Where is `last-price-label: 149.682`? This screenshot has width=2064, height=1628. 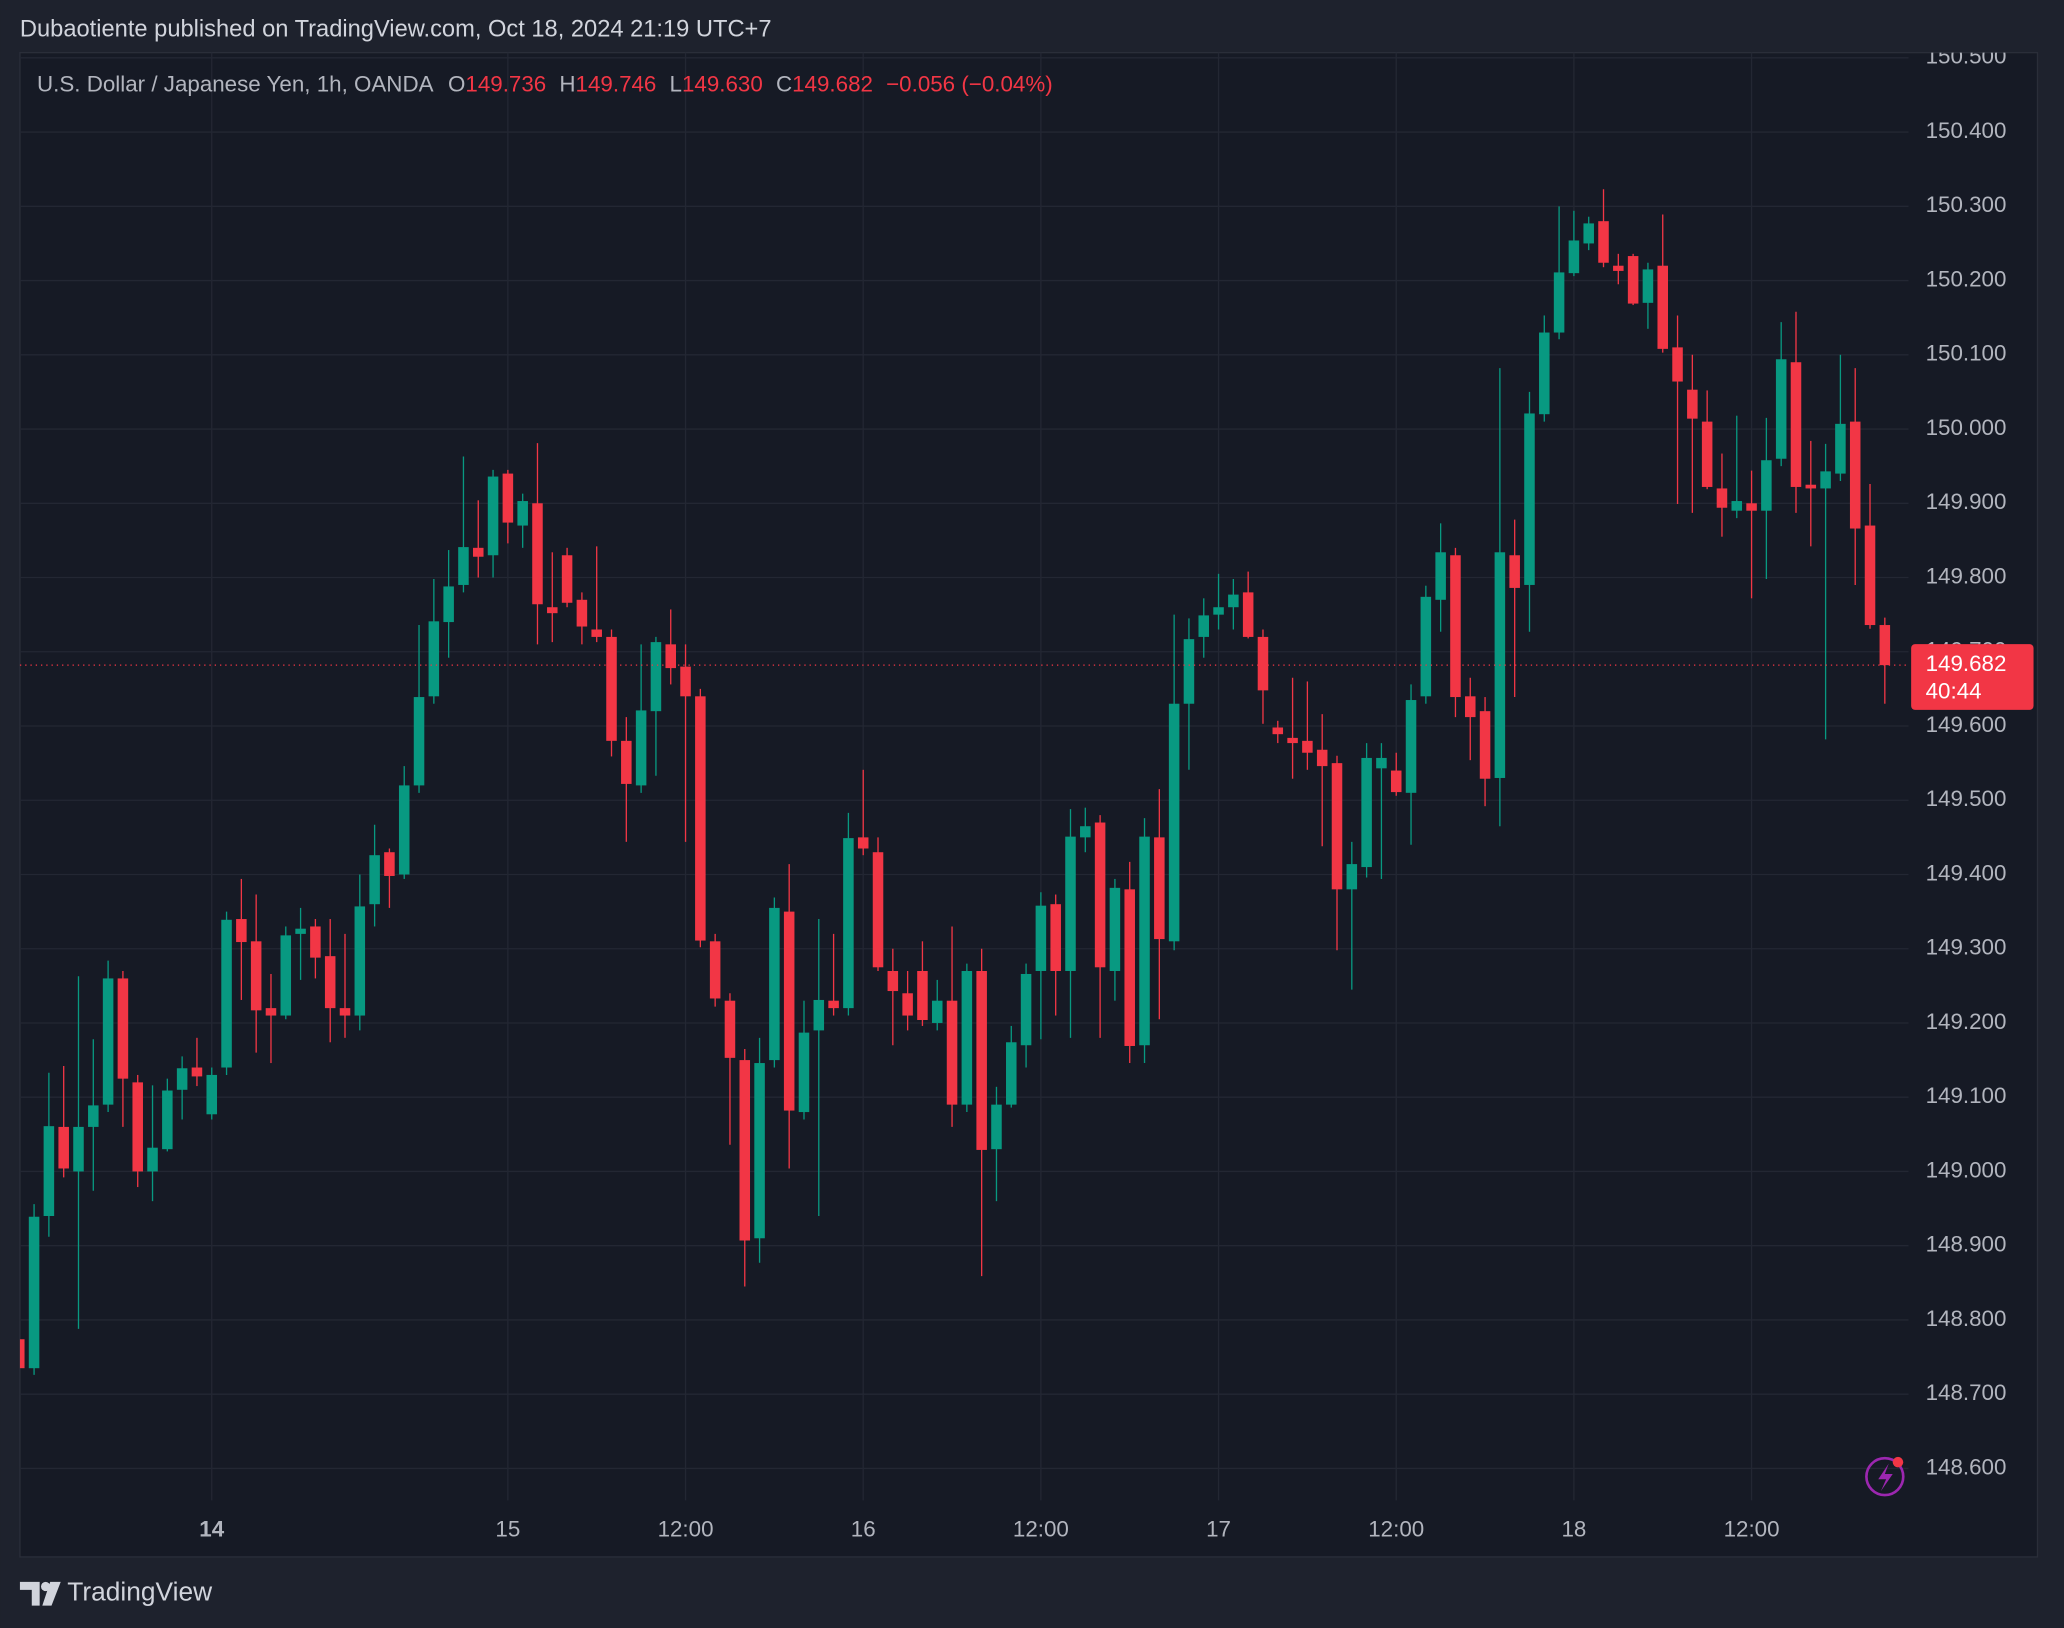 last-price-label: 149.682 is located at coordinates (1966, 663).